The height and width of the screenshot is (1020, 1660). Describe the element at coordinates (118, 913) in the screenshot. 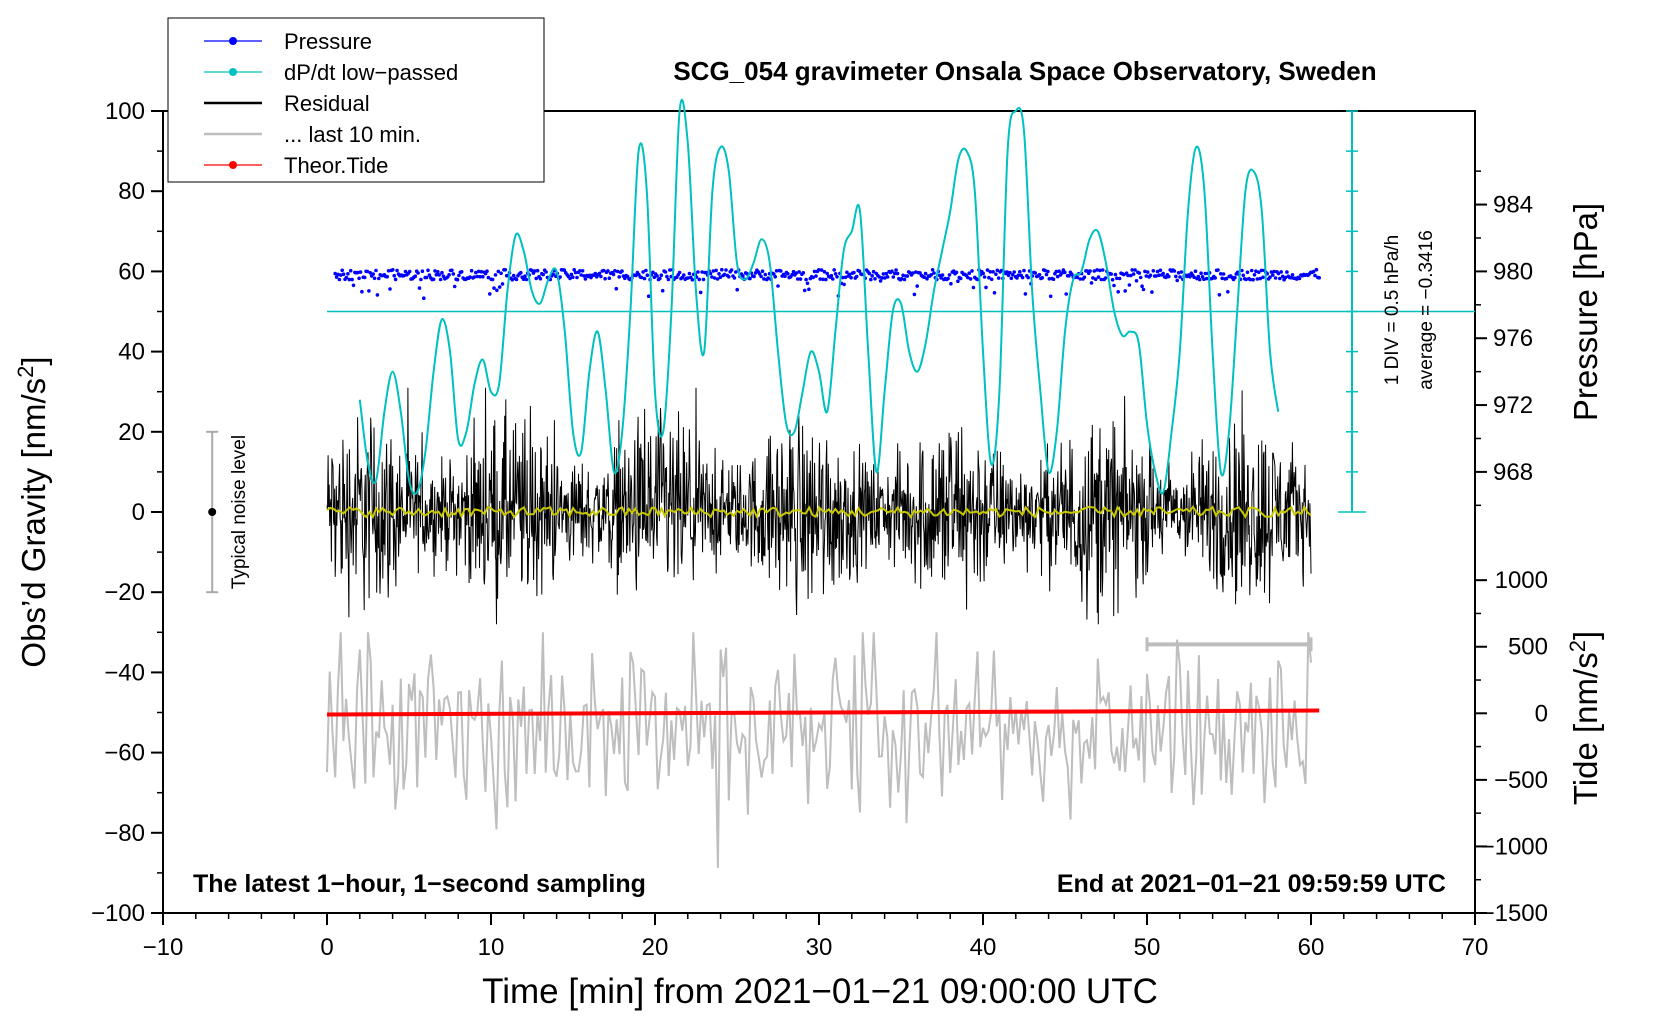

I see `y-tick-label: −100` at that location.